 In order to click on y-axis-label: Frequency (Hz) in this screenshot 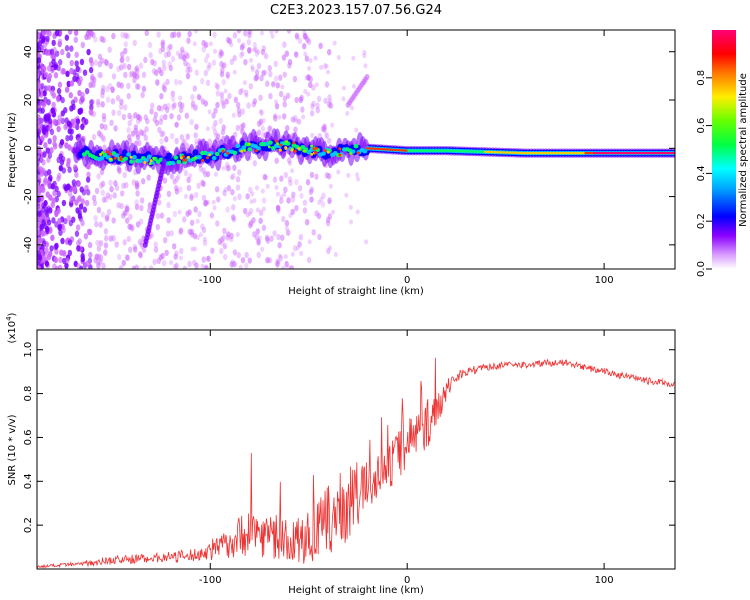, I will do `click(12, 150)`.